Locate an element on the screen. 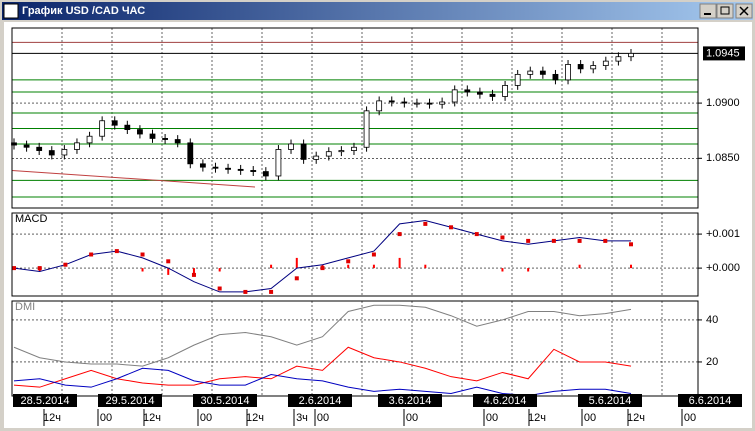 The image size is (755, 431). date-label: 6.6.2014 is located at coordinates (710, 401).